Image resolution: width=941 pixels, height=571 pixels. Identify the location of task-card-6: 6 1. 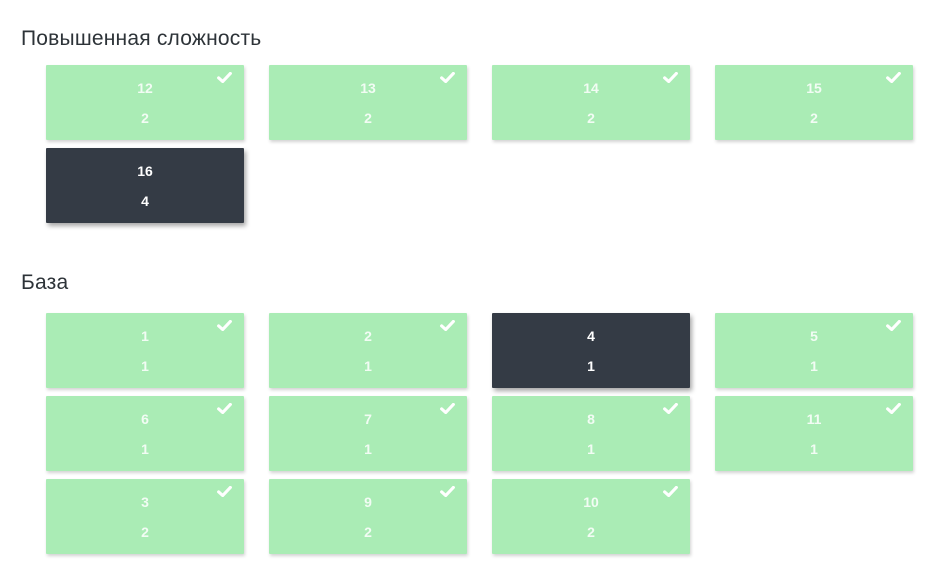
(145, 433).